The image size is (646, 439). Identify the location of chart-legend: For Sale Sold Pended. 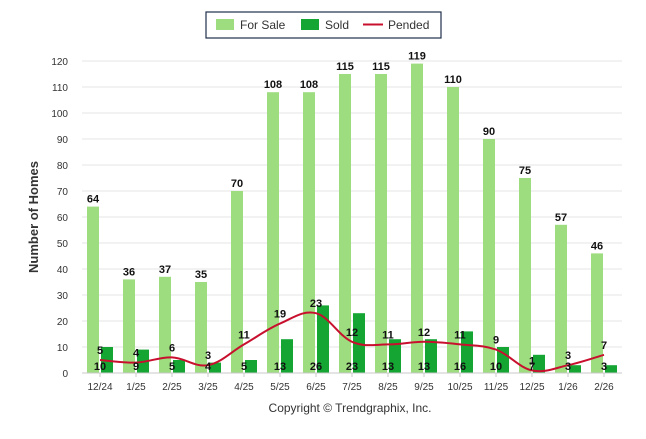
(323, 25).